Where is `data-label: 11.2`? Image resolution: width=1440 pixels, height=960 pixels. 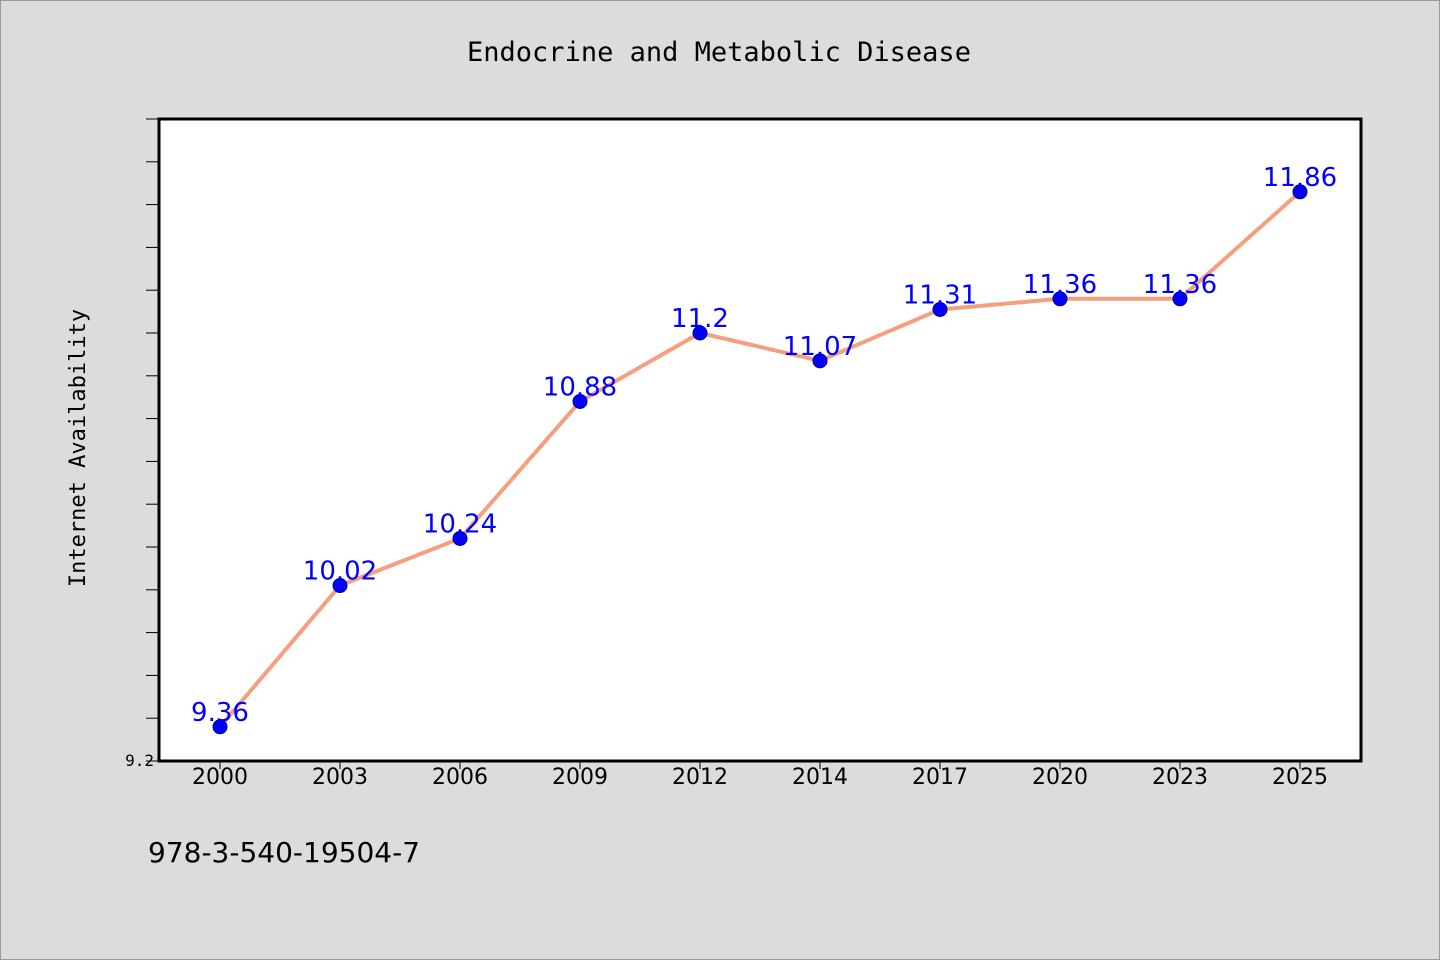
data-label: 11.2 is located at coordinates (700, 319).